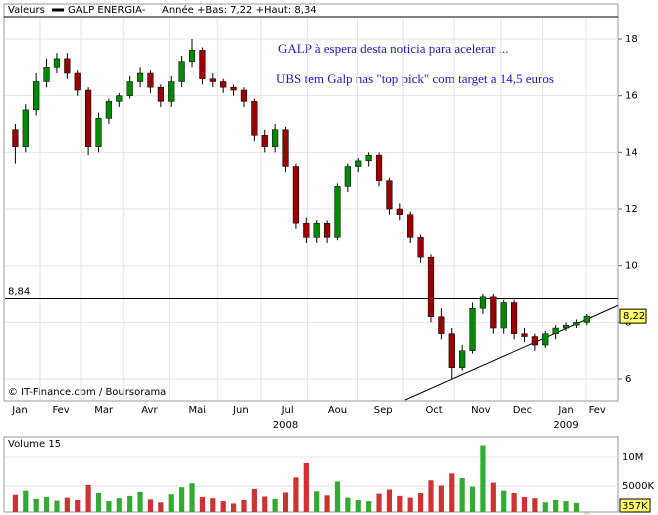 The height and width of the screenshot is (515, 658). I want to click on series-name: GALP ENERGIA-, so click(107, 10).